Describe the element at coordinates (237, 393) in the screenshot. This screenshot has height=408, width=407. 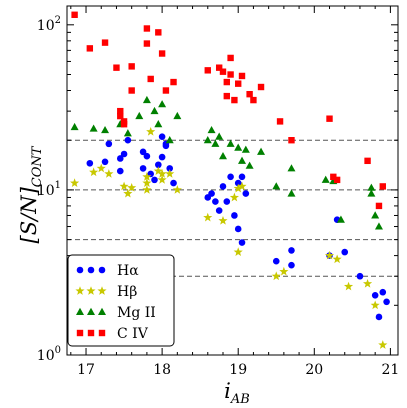
I see `x-axis-title: iAB` at that location.